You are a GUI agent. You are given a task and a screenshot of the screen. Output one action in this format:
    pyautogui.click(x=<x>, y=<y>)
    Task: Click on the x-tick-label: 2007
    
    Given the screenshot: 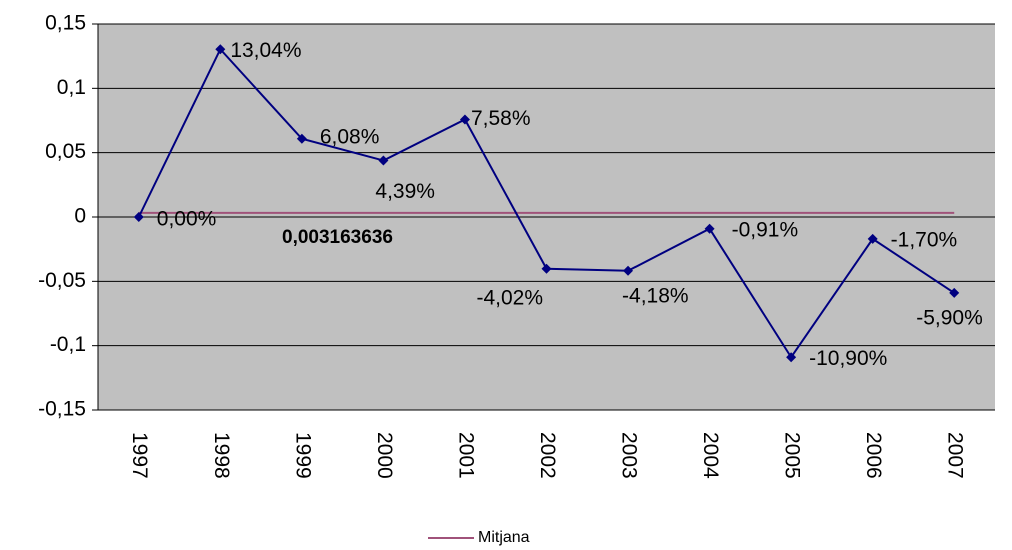 What is the action you would take?
    pyautogui.click(x=955, y=455)
    